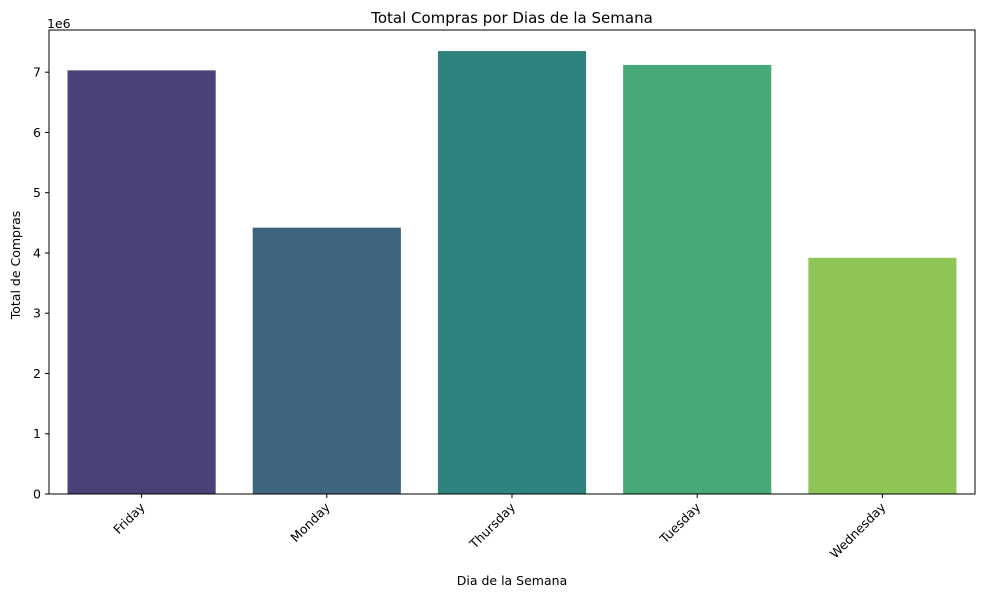  I want to click on x-tick-label: Monday, so click(310, 522).